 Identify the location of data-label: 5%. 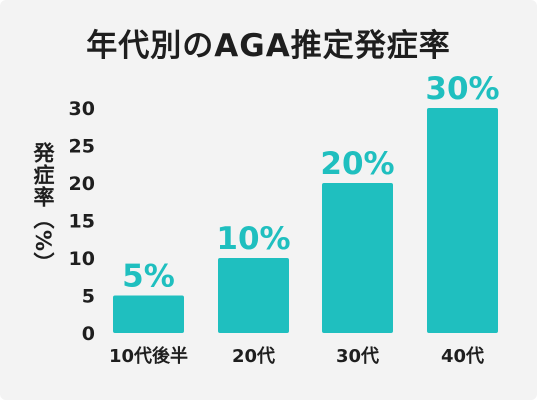
(148, 277).